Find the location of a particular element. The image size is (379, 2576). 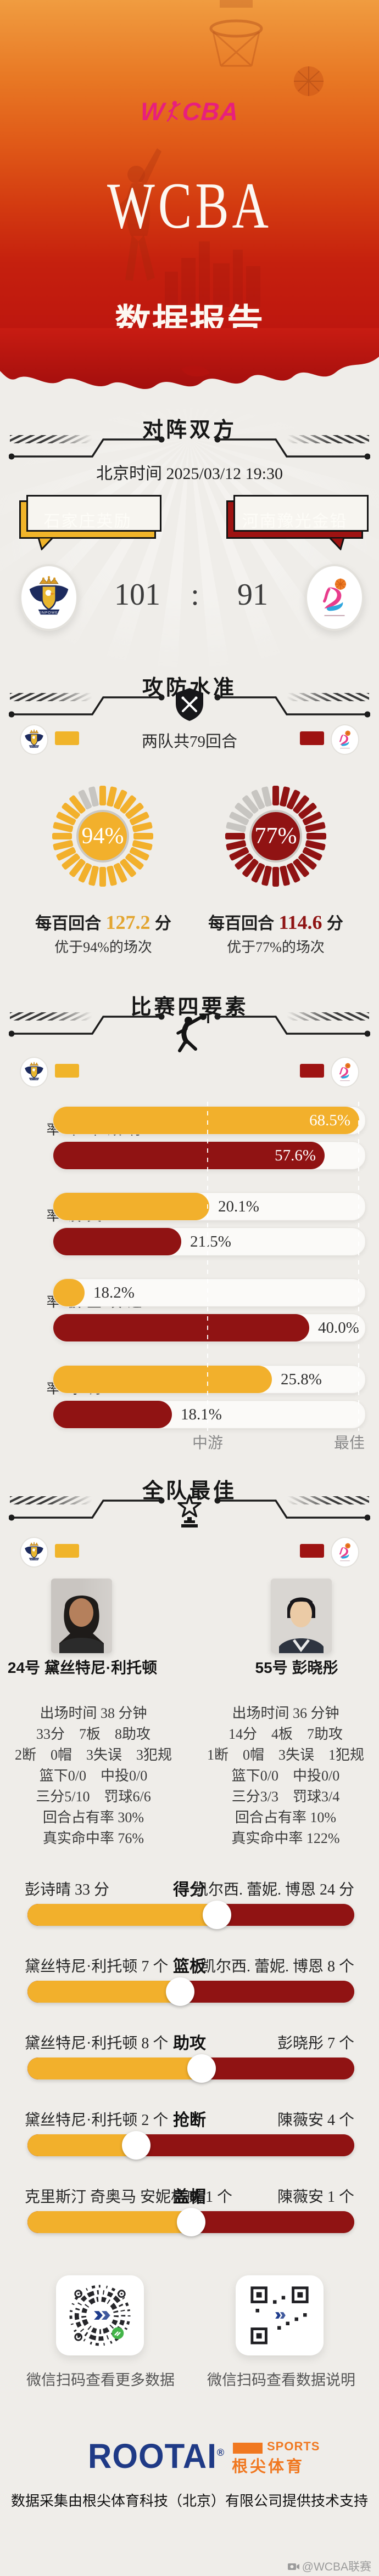

axis-label-best: 最佳 is located at coordinates (349, 1442).